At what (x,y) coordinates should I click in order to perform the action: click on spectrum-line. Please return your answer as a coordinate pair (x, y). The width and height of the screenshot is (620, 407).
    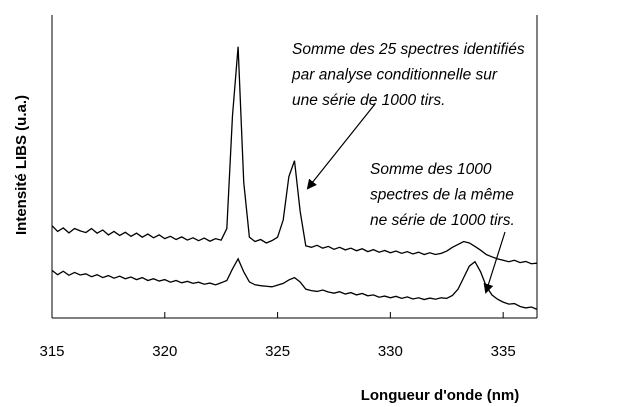
    Looking at the image, I should click on (294, 283).